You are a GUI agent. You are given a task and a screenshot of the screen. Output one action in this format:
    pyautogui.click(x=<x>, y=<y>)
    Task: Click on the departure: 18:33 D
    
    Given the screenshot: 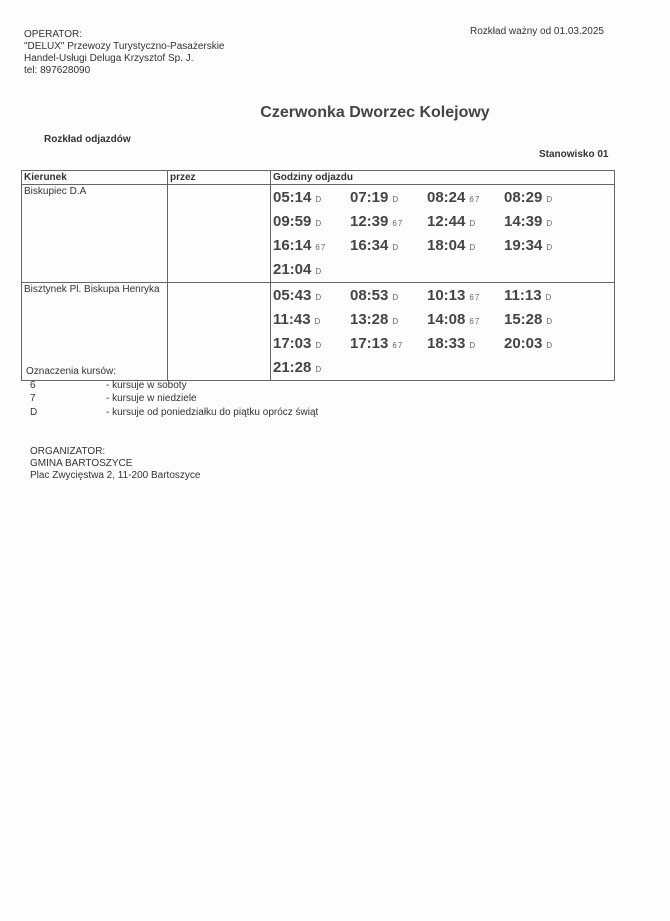 What is the action you would take?
    pyautogui.click(x=465, y=344)
    